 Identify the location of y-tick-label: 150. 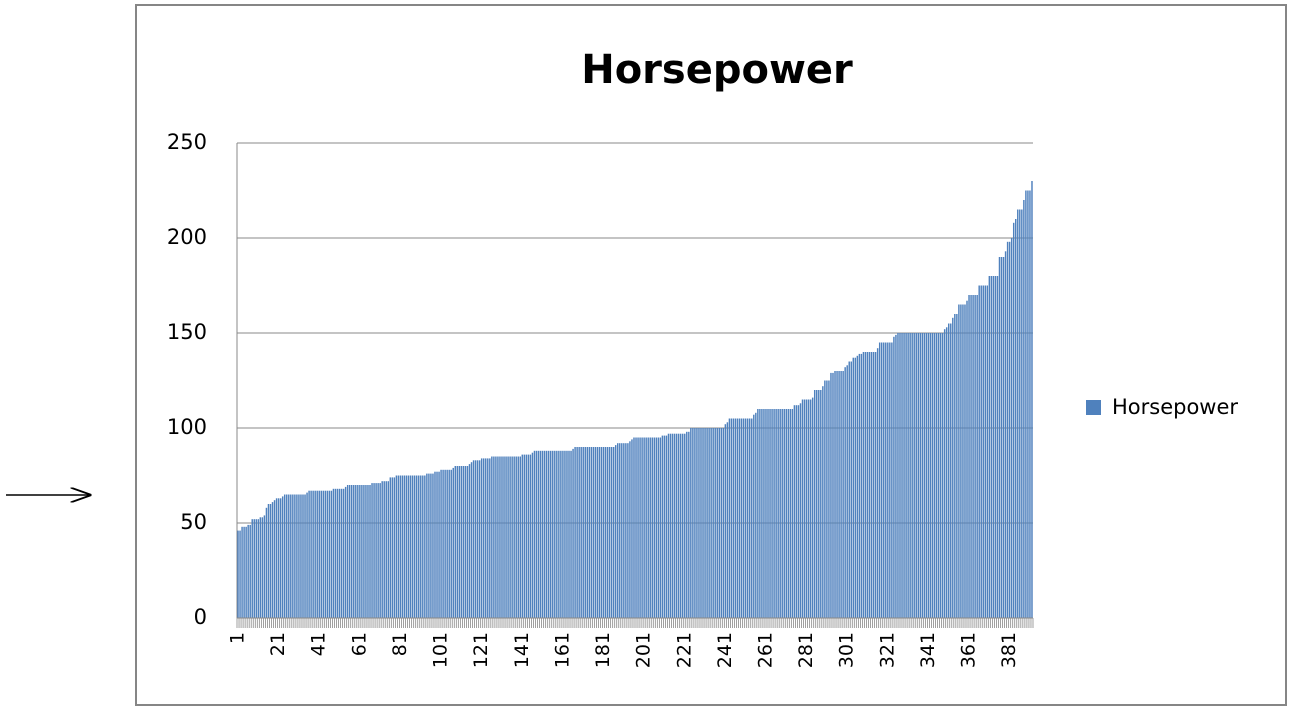
(187, 332).